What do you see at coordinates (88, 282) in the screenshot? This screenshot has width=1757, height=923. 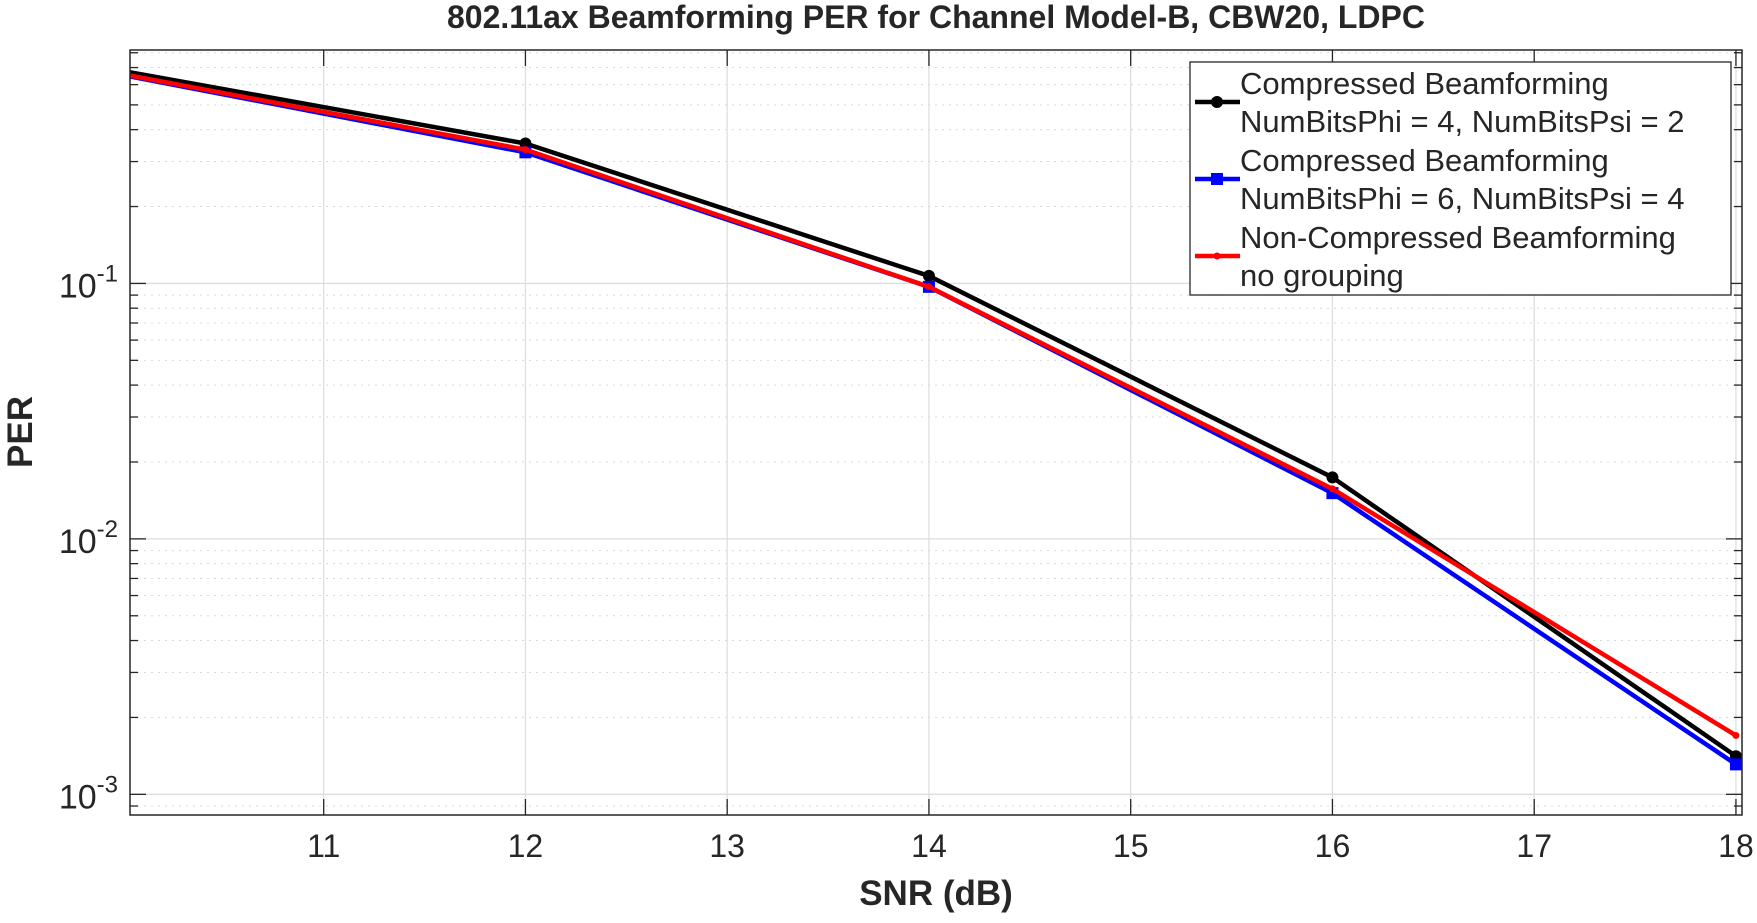 I see `y-tick-label: 10⁻¹` at bounding box center [88, 282].